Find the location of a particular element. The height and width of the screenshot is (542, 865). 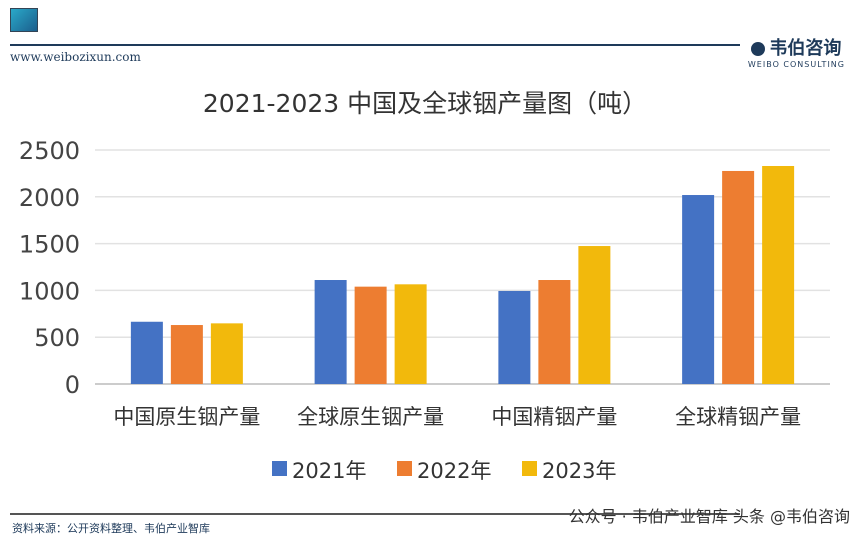

legend-label: 2022年 is located at coordinates (454, 471).